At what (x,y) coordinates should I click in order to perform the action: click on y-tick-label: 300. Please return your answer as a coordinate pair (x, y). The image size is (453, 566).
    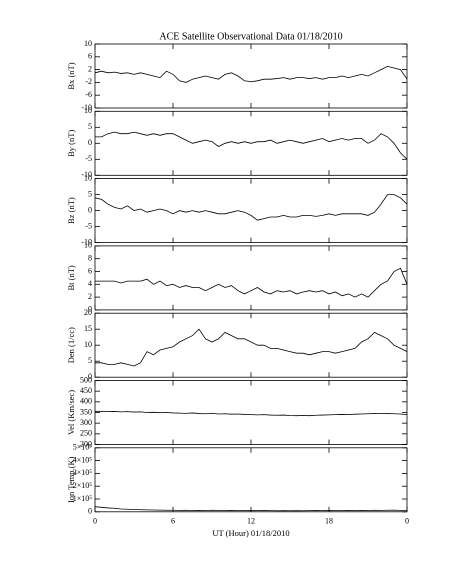
    Looking at the image, I should click on (86, 422).